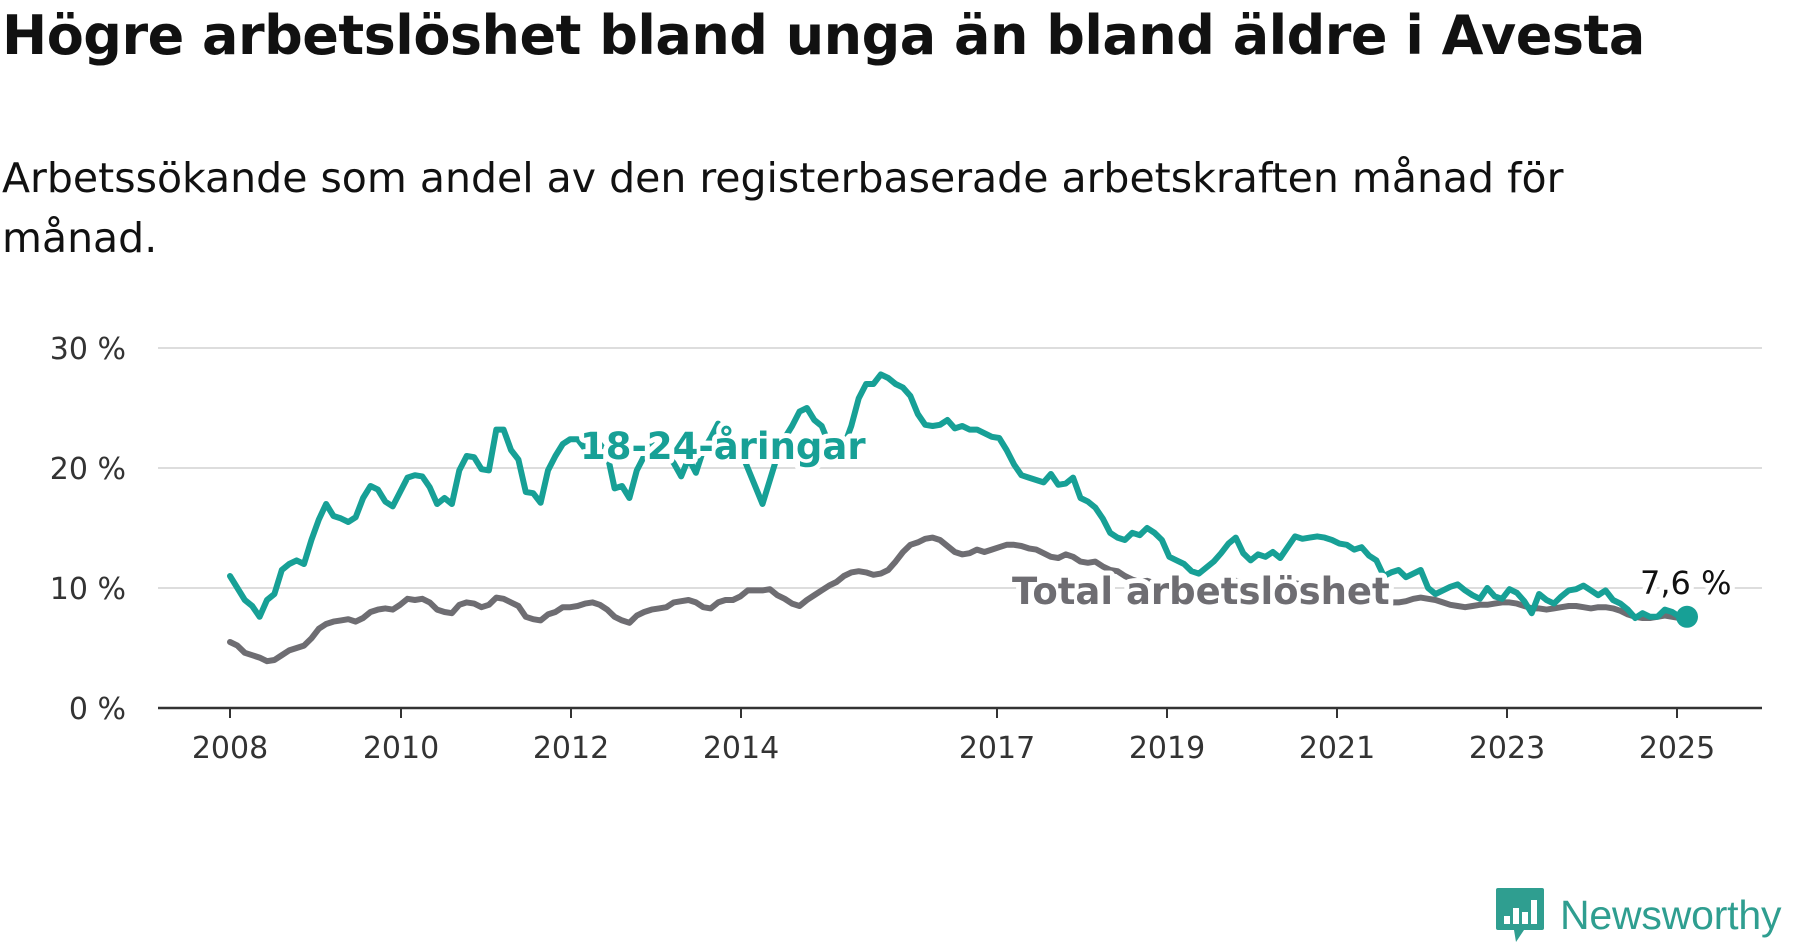 The width and height of the screenshot is (1800, 948). I want to click on x-tick-label-2021: 2021, so click(1337, 748).